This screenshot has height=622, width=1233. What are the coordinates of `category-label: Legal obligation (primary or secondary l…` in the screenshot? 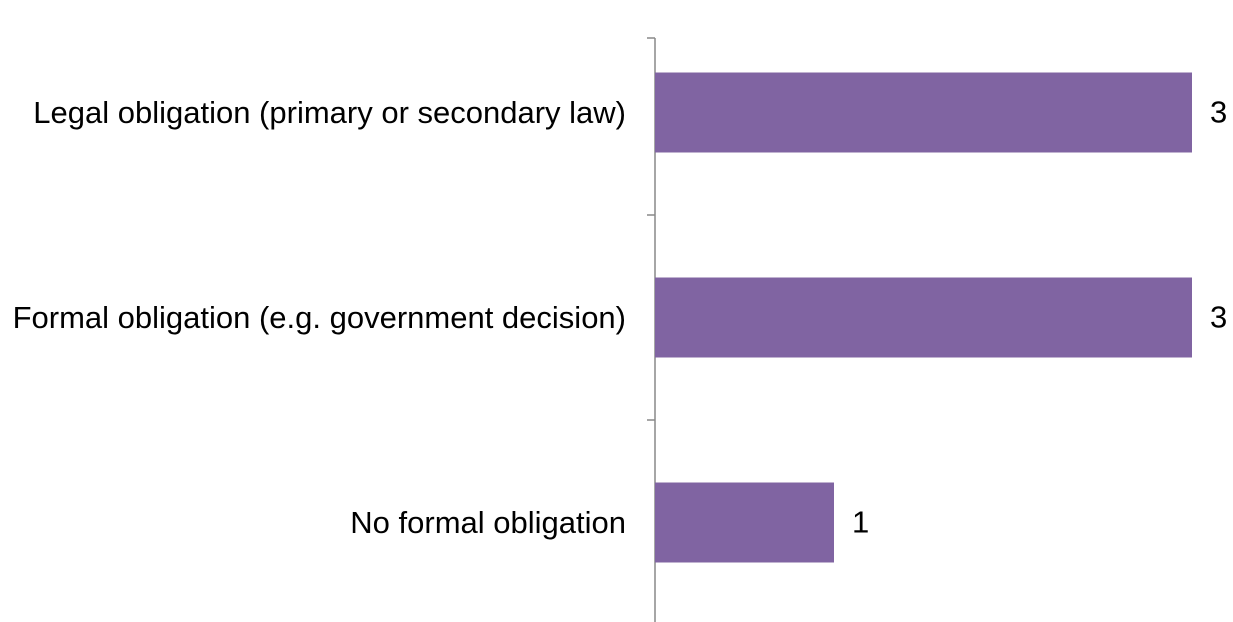 It's located at (329, 112).